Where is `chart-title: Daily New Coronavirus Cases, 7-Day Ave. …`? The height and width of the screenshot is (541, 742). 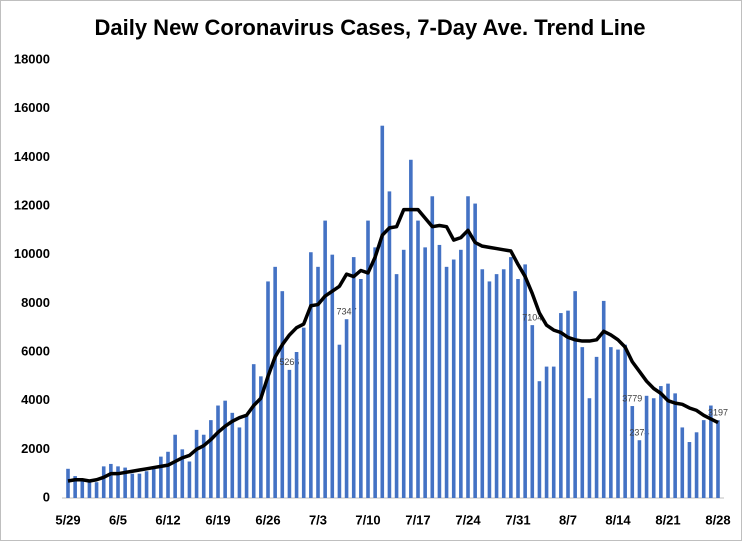
chart-title: Daily New Coronavirus Cases, 7-Day Ave. … is located at coordinates (369, 27).